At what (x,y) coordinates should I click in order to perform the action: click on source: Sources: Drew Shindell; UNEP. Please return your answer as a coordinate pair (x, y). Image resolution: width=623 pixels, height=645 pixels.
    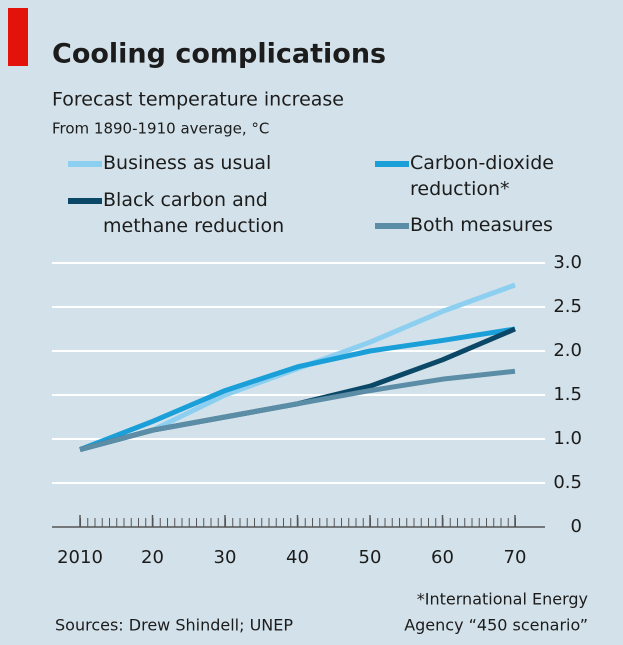
    Looking at the image, I should click on (174, 625).